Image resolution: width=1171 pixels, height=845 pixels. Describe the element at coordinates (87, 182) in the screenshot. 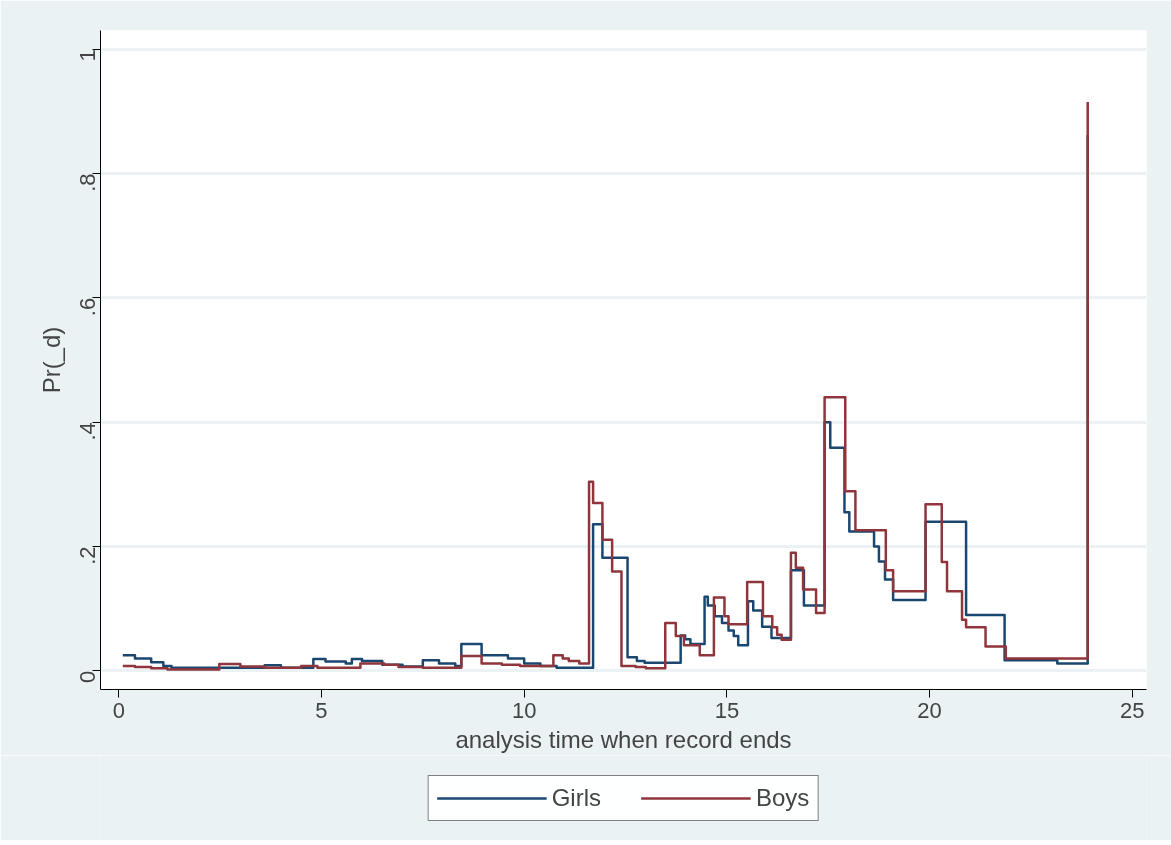

I see `y-tick-label: .8` at that location.